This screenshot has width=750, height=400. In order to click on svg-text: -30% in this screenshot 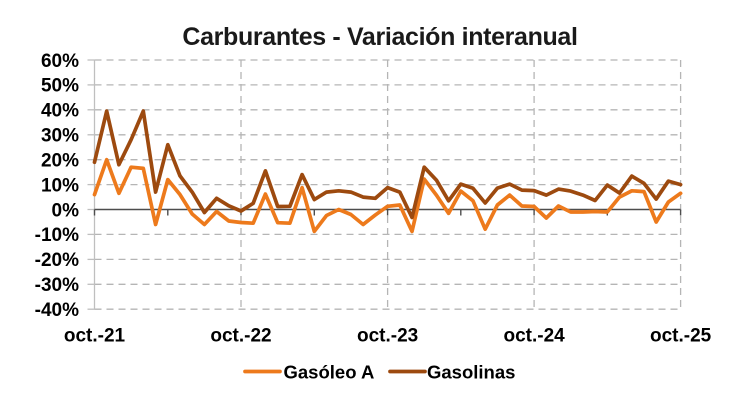, I will do `click(57, 285)`.